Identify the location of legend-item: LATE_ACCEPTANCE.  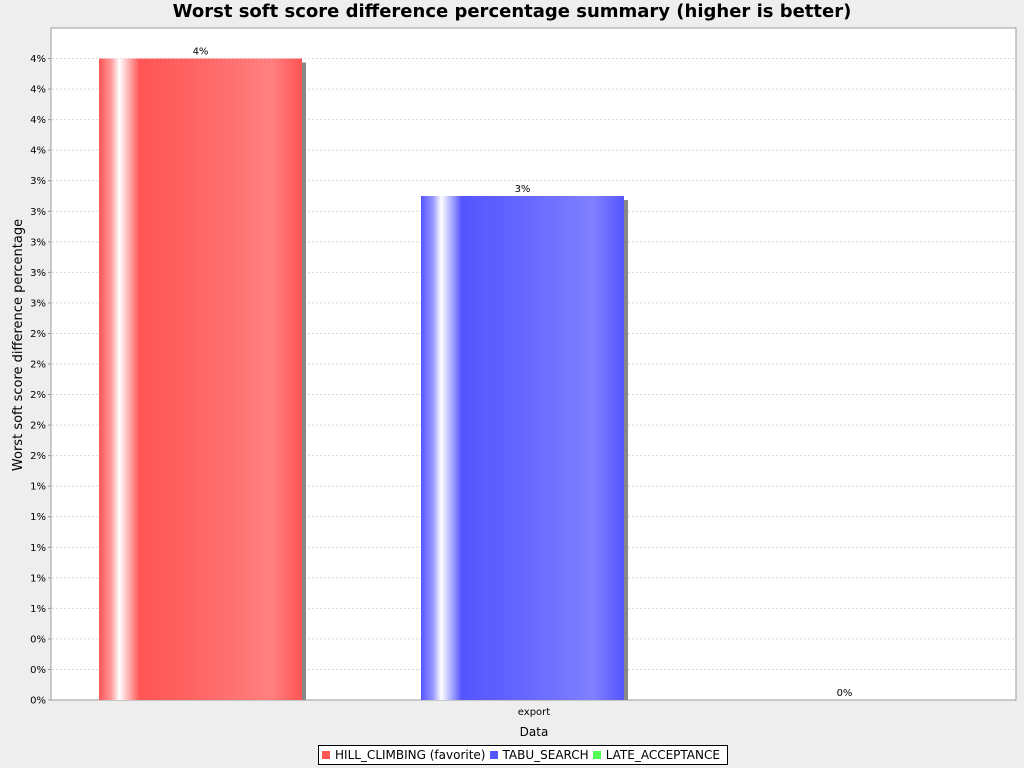
(656, 755).